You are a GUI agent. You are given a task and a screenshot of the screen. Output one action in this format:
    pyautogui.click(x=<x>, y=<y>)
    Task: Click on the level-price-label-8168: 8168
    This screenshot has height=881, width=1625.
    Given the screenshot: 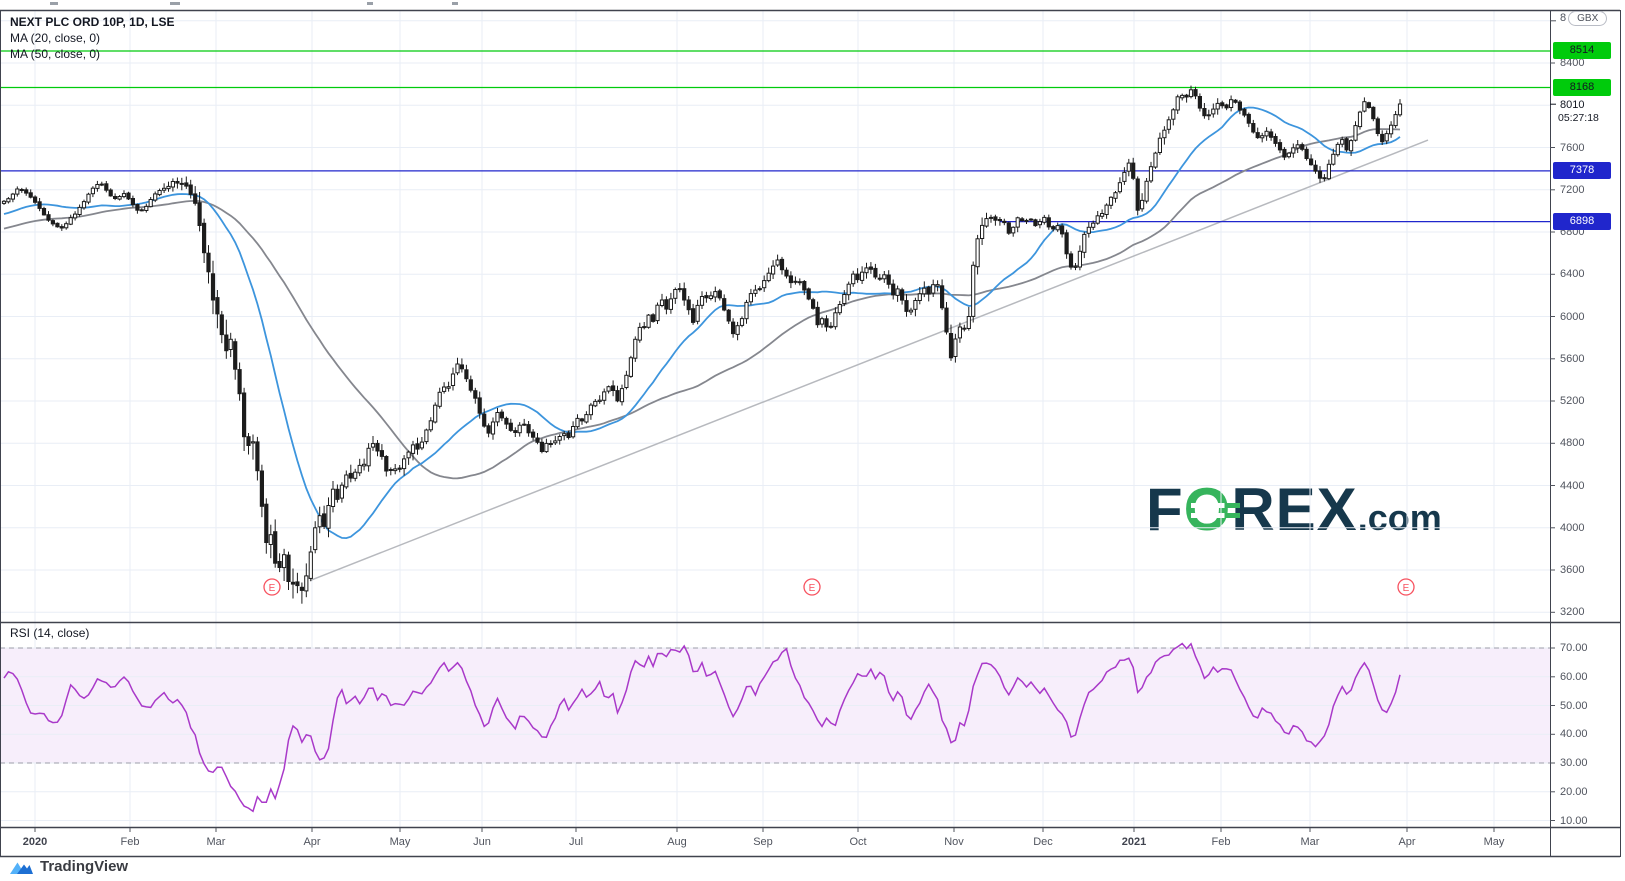 What is the action you would take?
    pyautogui.click(x=1582, y=87)
    